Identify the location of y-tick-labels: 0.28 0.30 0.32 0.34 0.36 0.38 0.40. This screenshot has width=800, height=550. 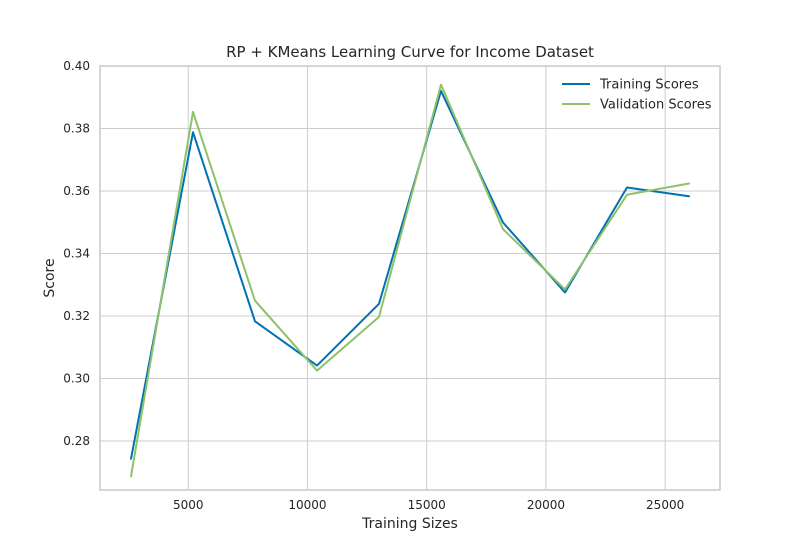
(76, 253).